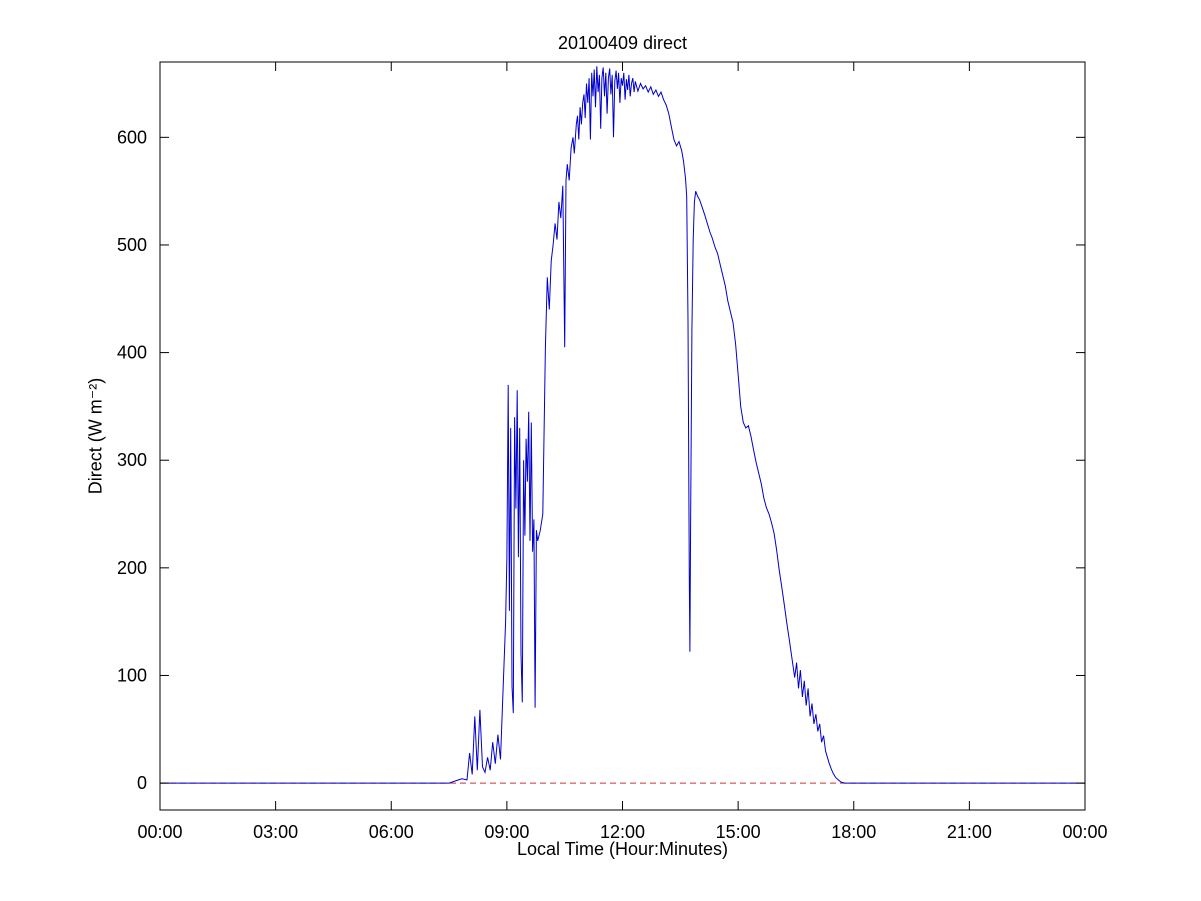  Describe the element at coordinates (132, 460) in the screenshot. I see `y-tick-label: 300` at that location.